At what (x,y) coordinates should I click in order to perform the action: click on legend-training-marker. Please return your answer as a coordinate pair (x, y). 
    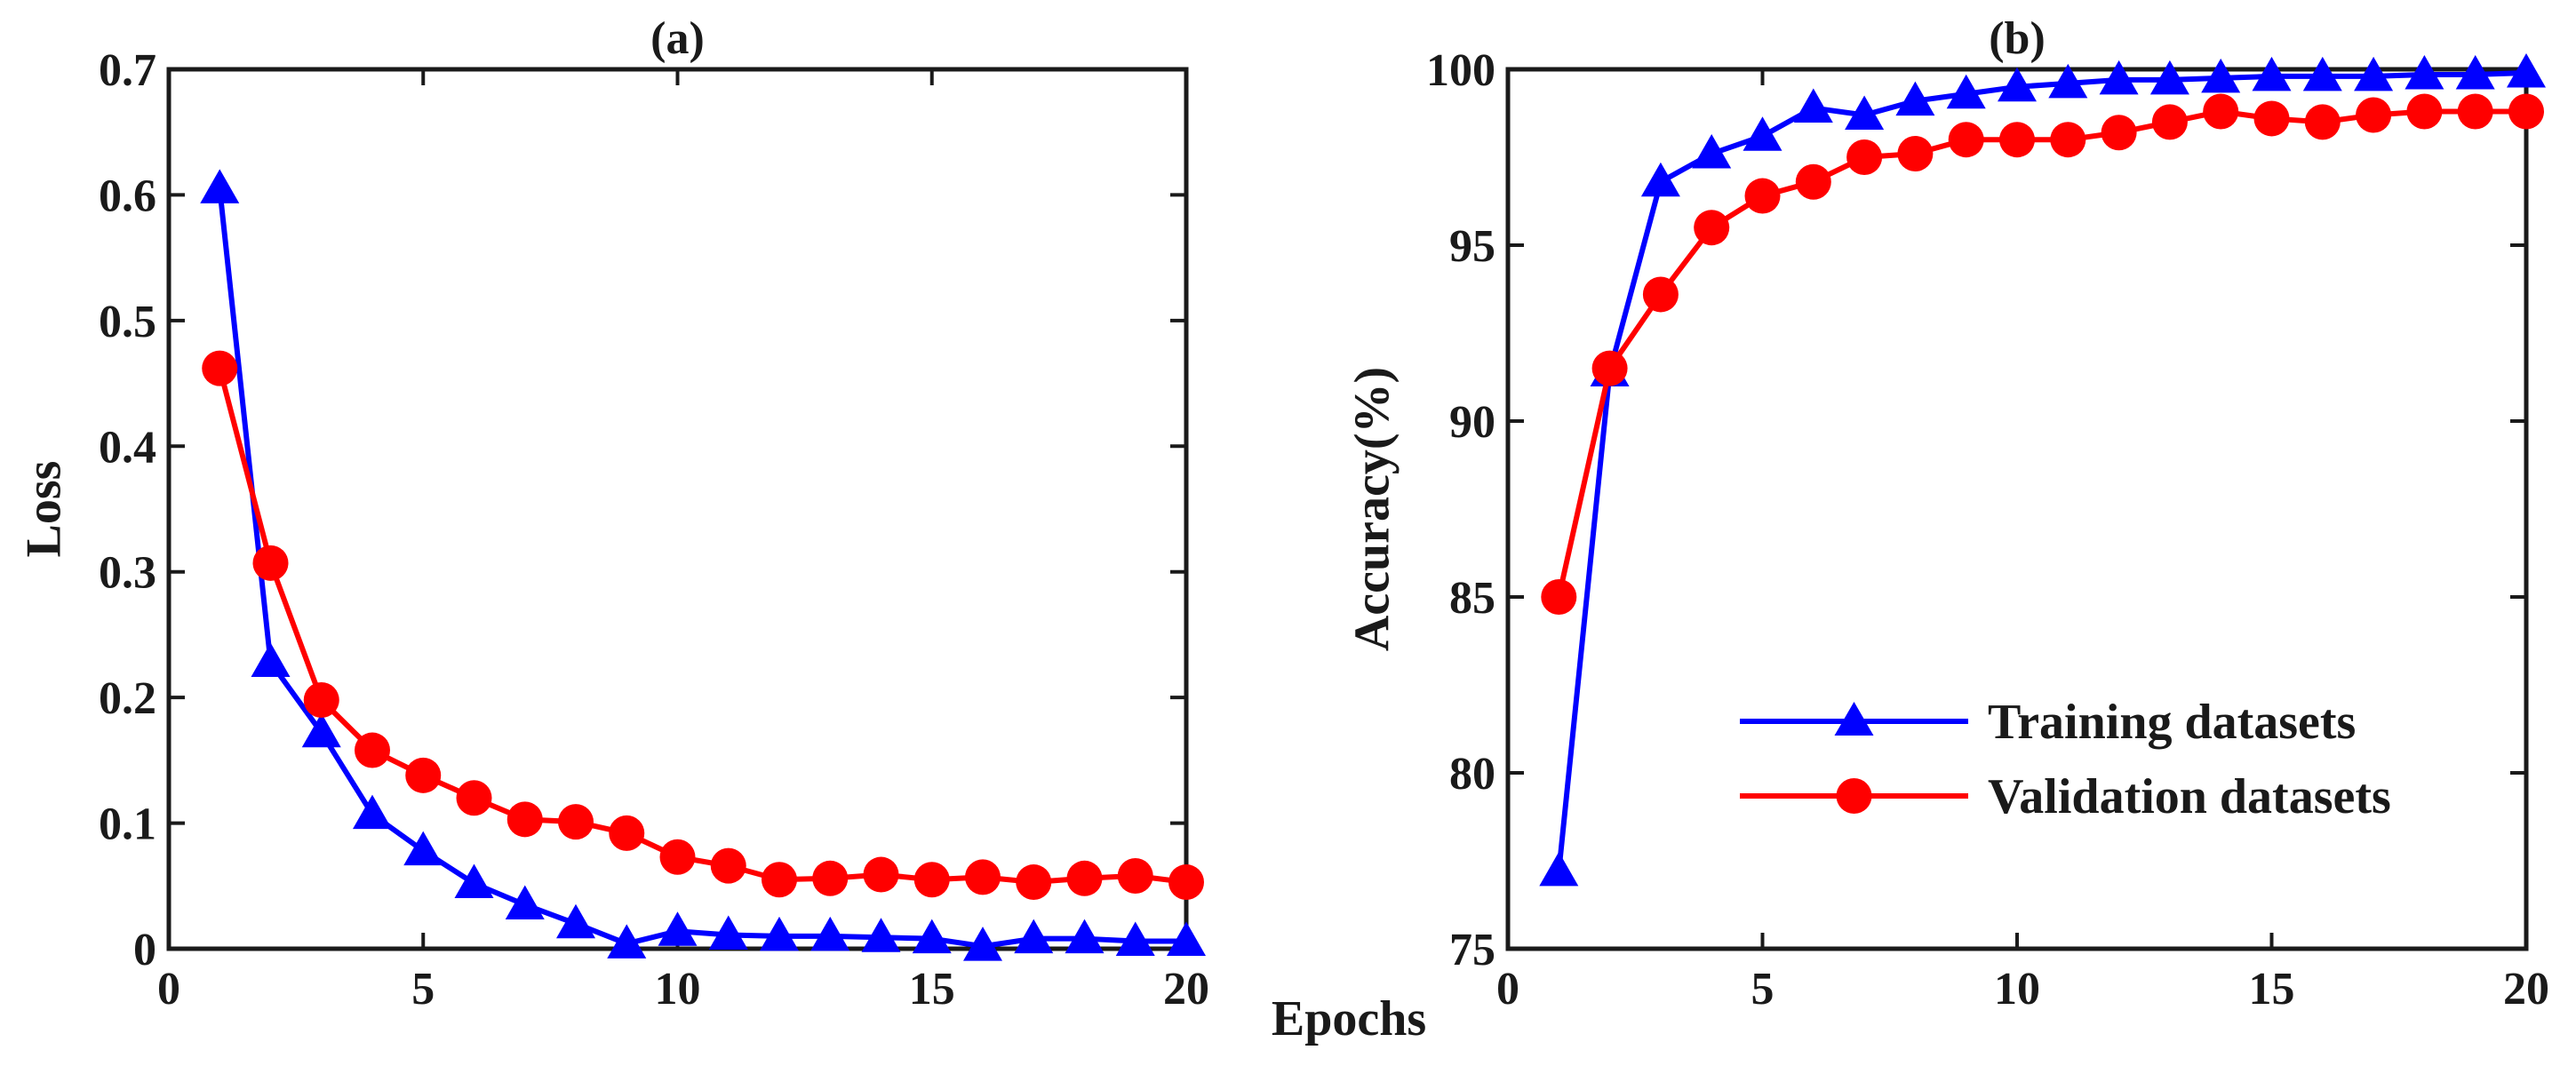
    Looking at the image, I should click on (1854, 719).